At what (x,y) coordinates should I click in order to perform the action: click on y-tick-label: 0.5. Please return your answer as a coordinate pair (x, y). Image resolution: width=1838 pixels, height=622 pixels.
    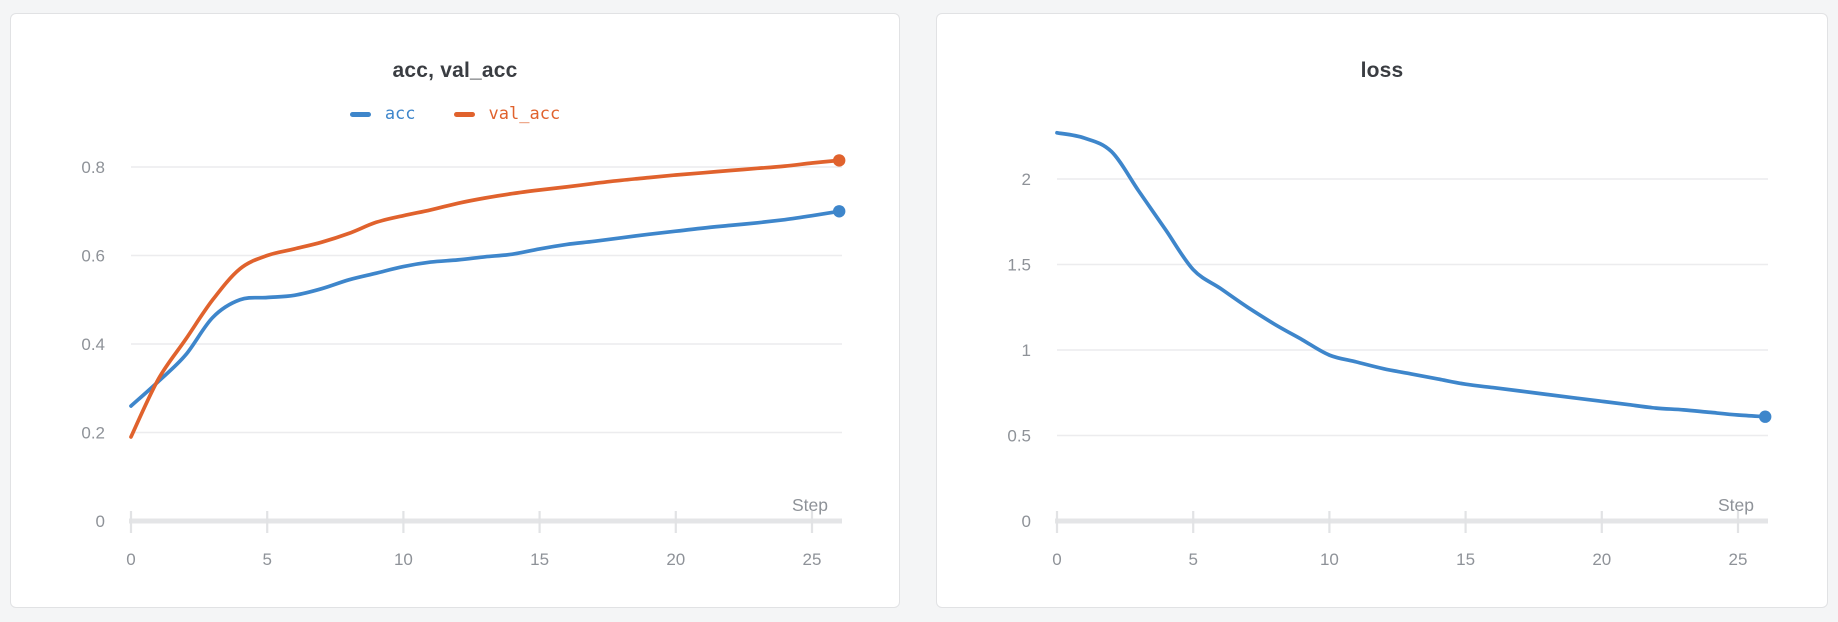
    Looking at the image, I should click on (1019, 436).